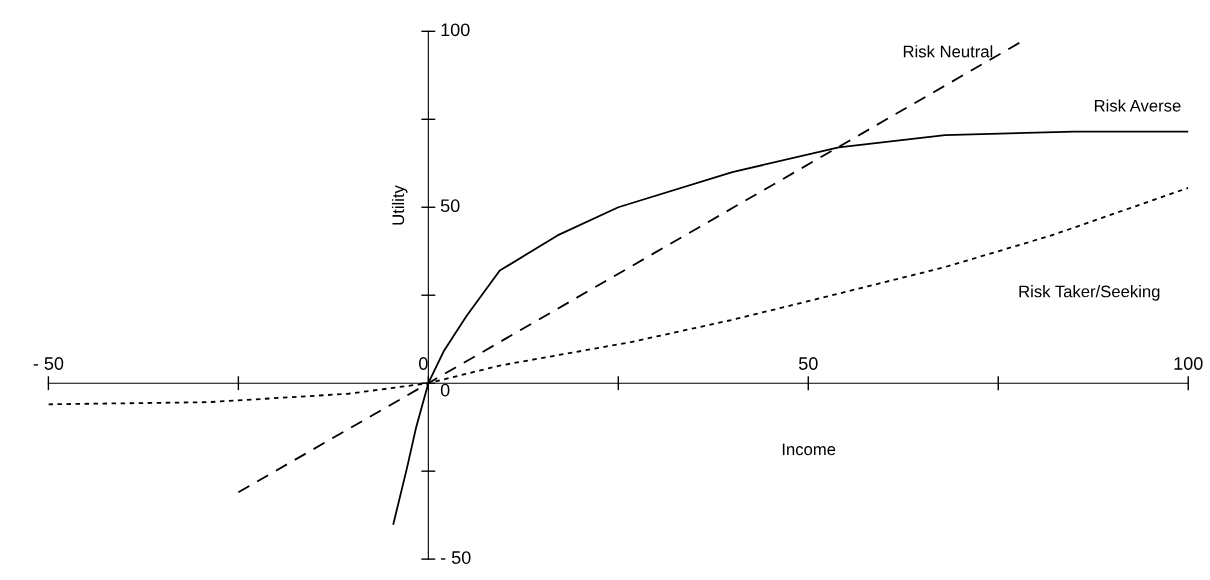  Describe the element at coordinates (1137, 105) in the screenshot. I see `series-label: Risk Averse` at that location.